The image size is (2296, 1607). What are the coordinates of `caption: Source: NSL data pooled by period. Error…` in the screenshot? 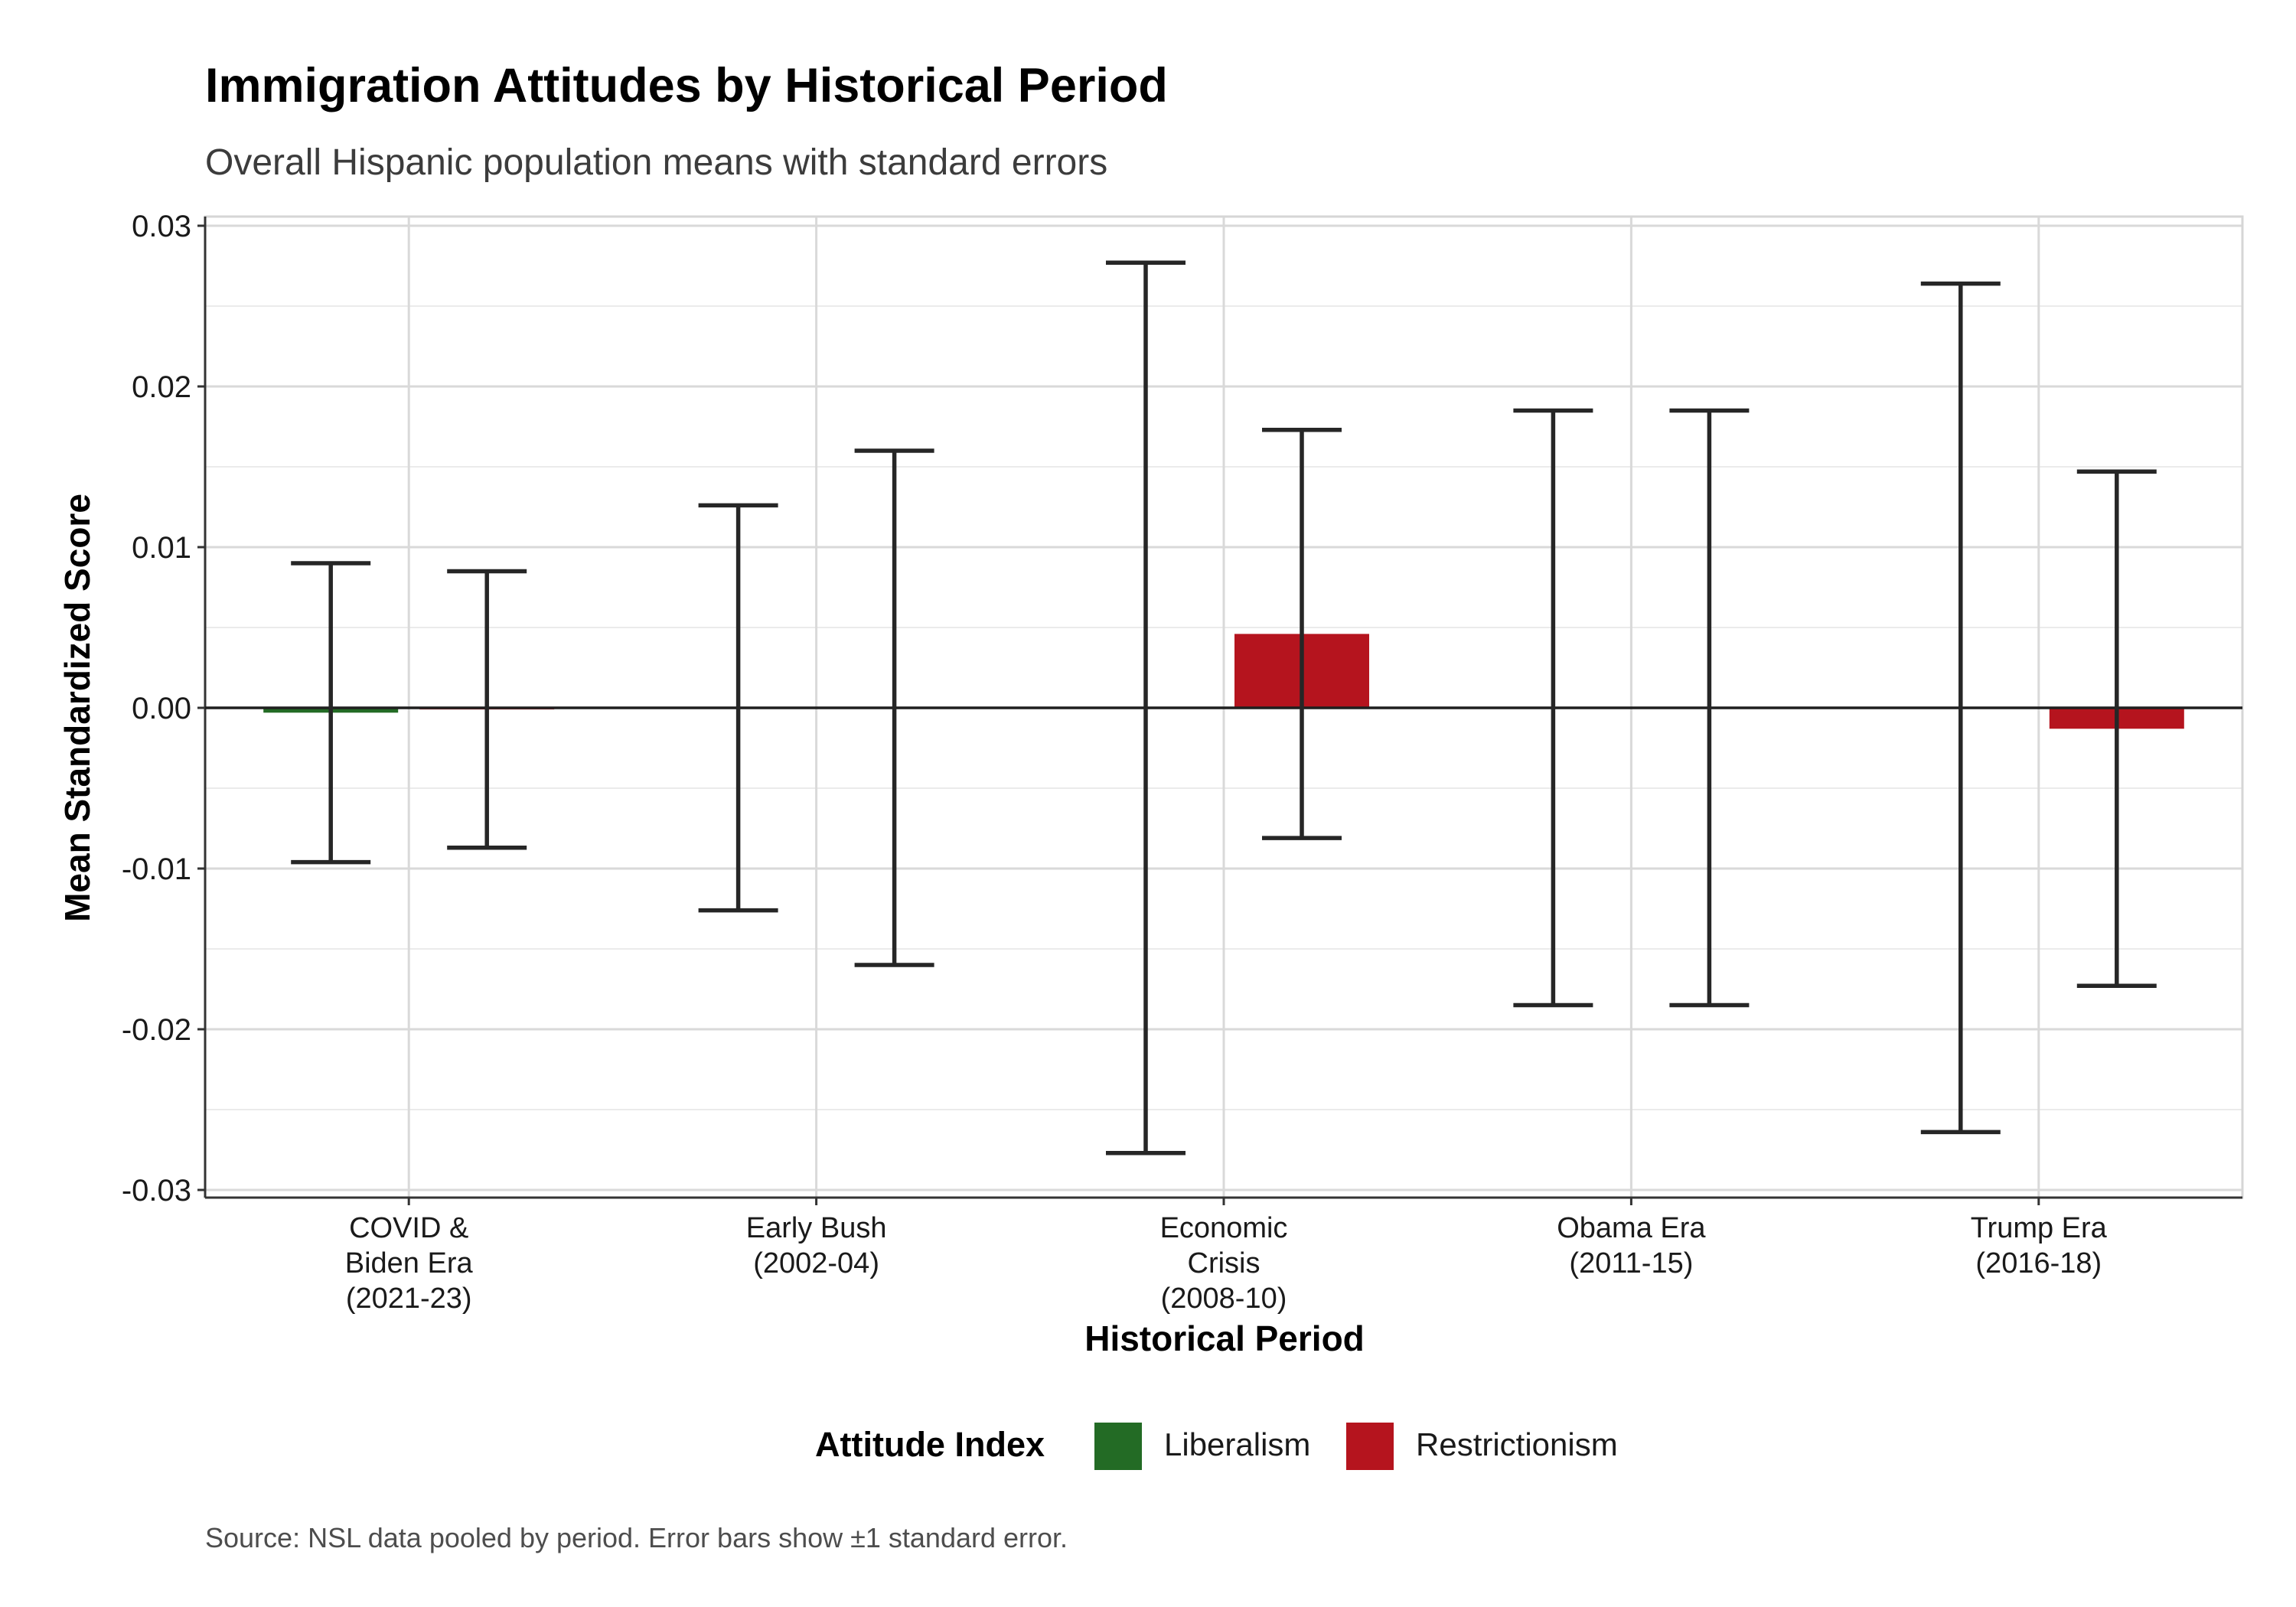 It's located at (636, 1537).